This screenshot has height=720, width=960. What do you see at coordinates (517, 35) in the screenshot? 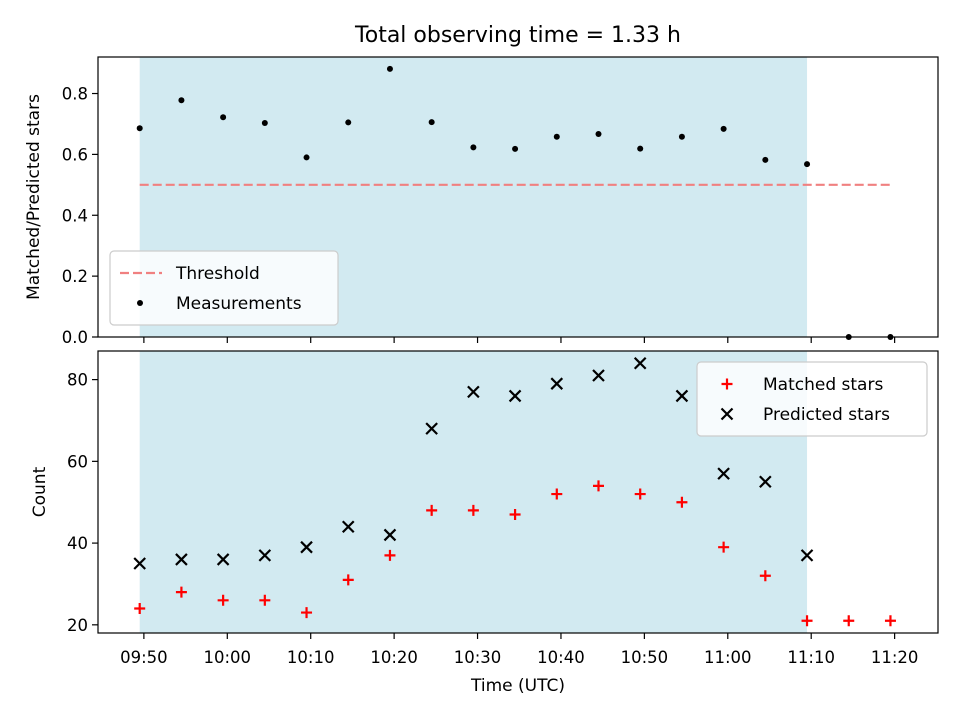
I see `chart-title: Total observing time = 1.33 h` at bounding box center [517, 35].